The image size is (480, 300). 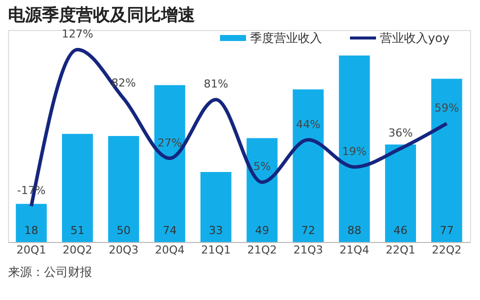 I want to click on data-label: 44%, so click(x=308, y=124).